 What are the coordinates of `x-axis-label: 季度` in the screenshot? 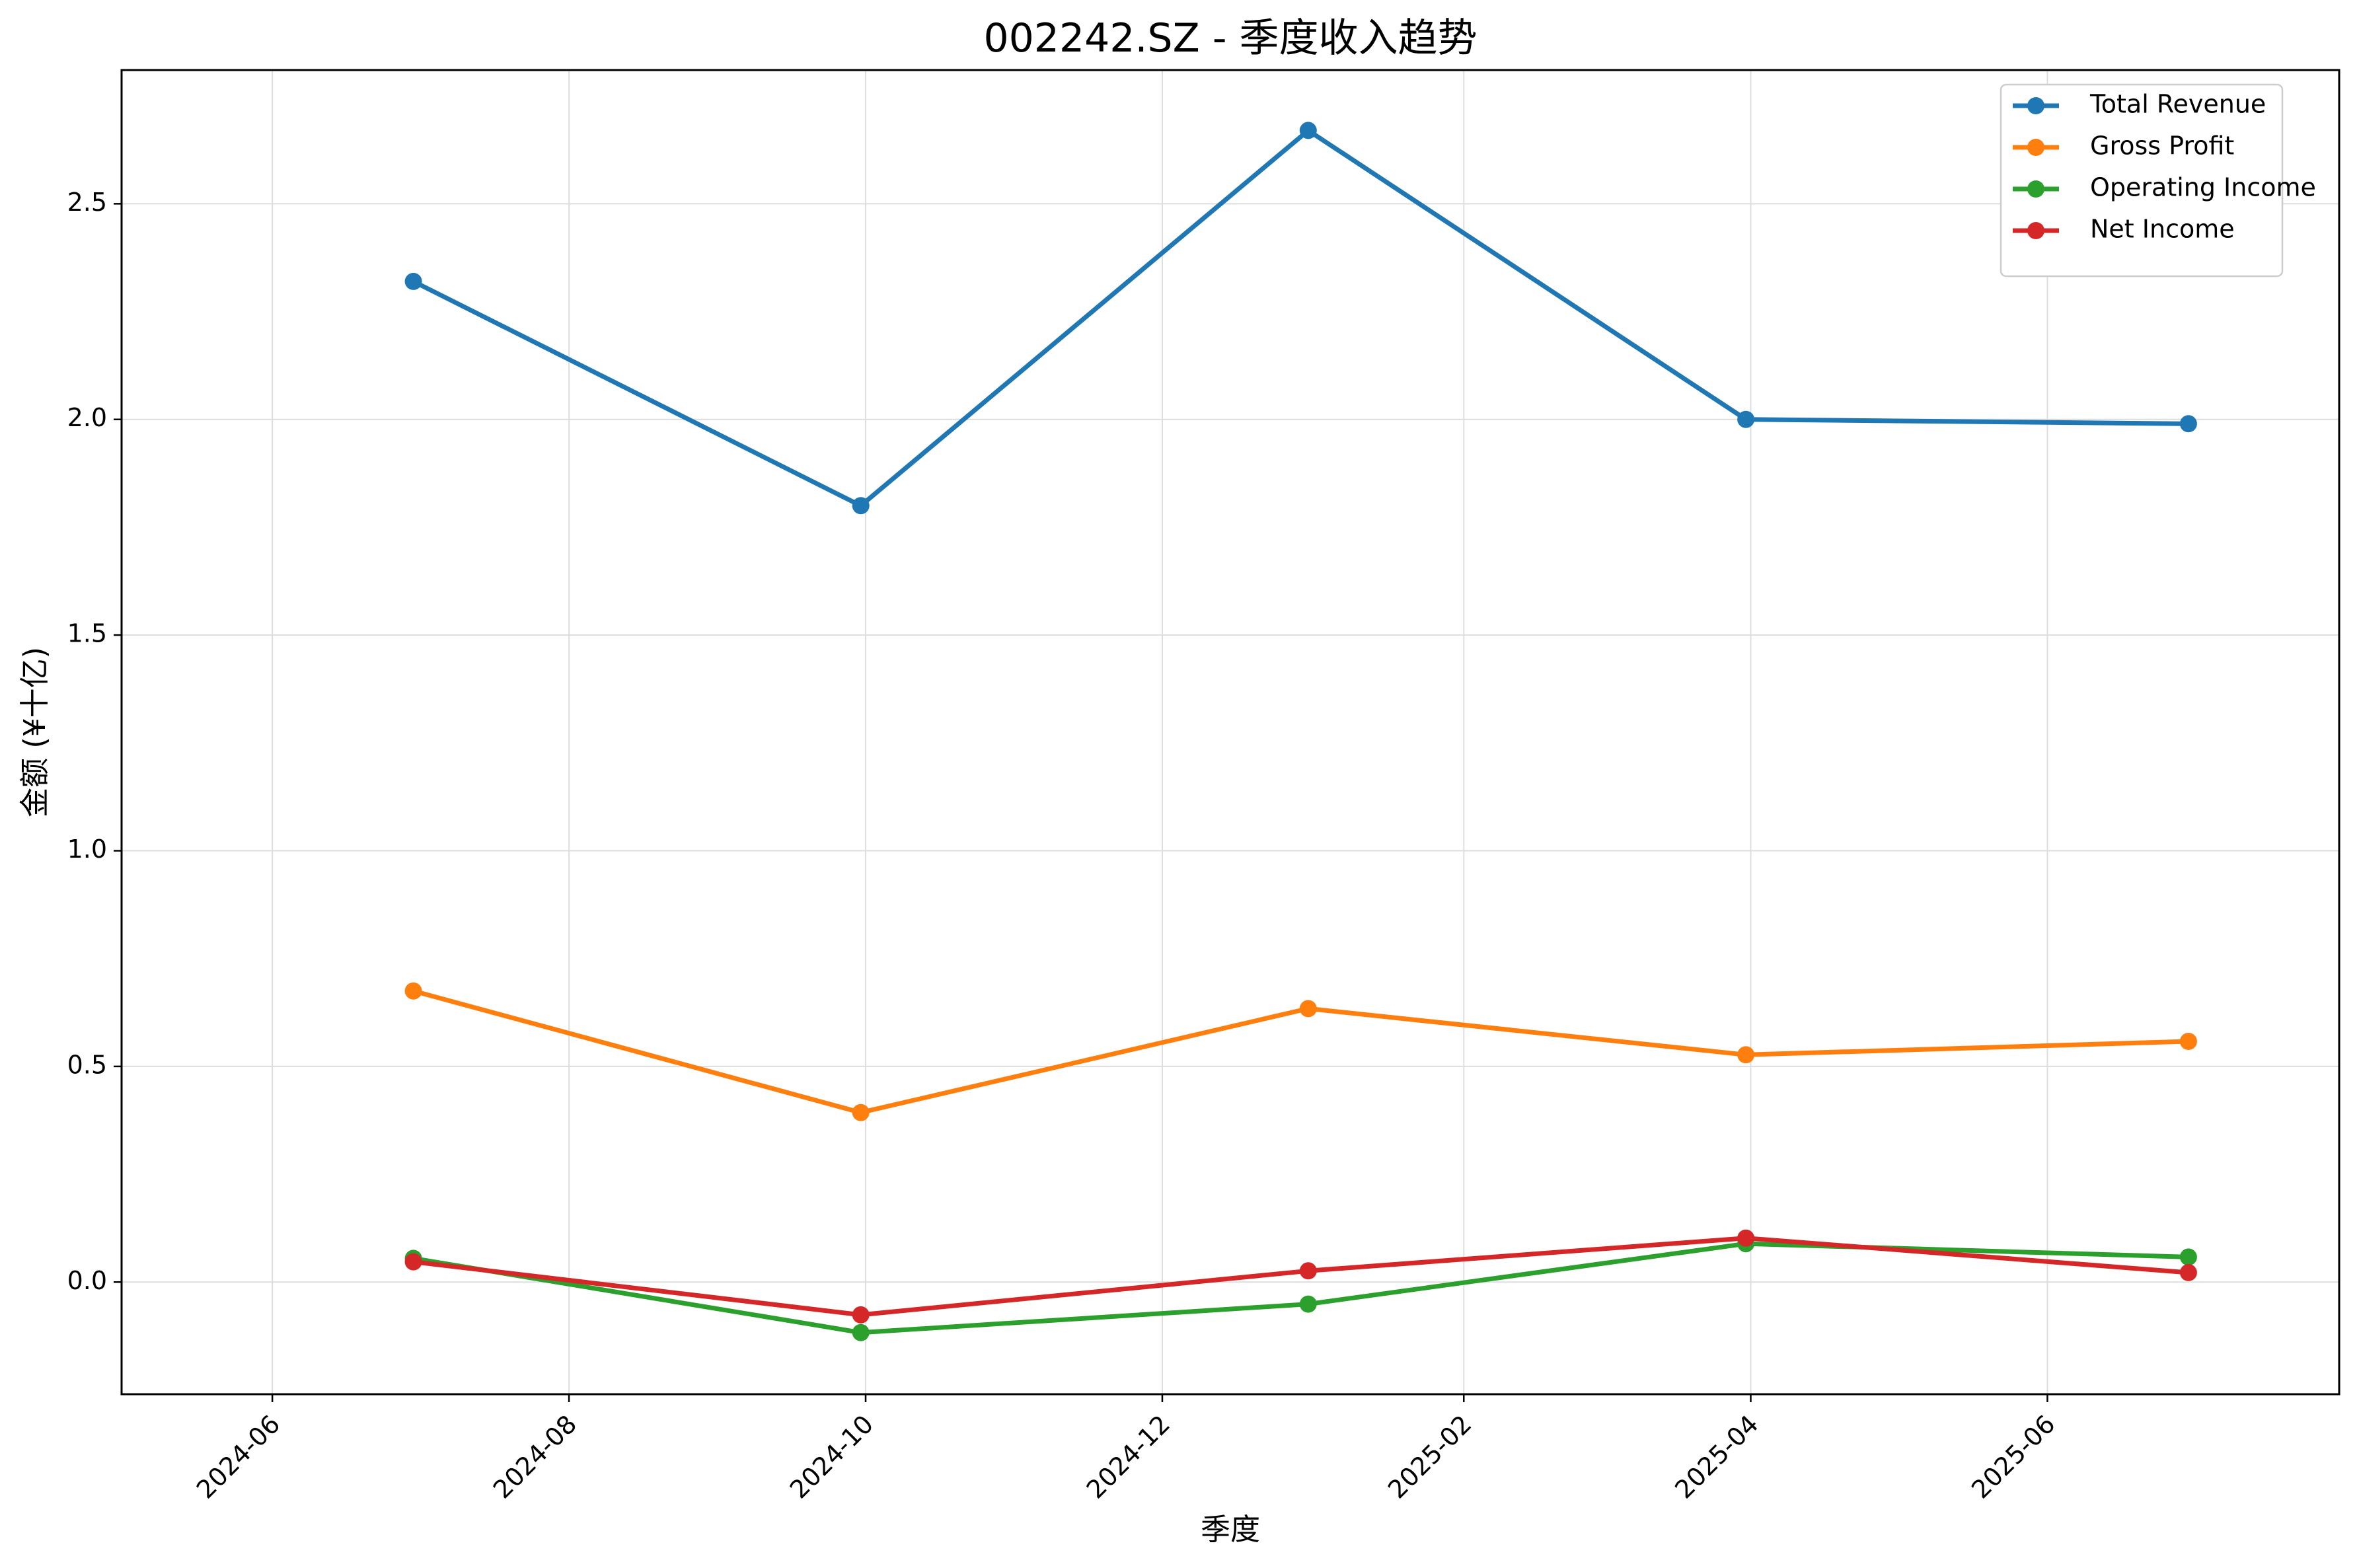 It's located at (1230, 1529).